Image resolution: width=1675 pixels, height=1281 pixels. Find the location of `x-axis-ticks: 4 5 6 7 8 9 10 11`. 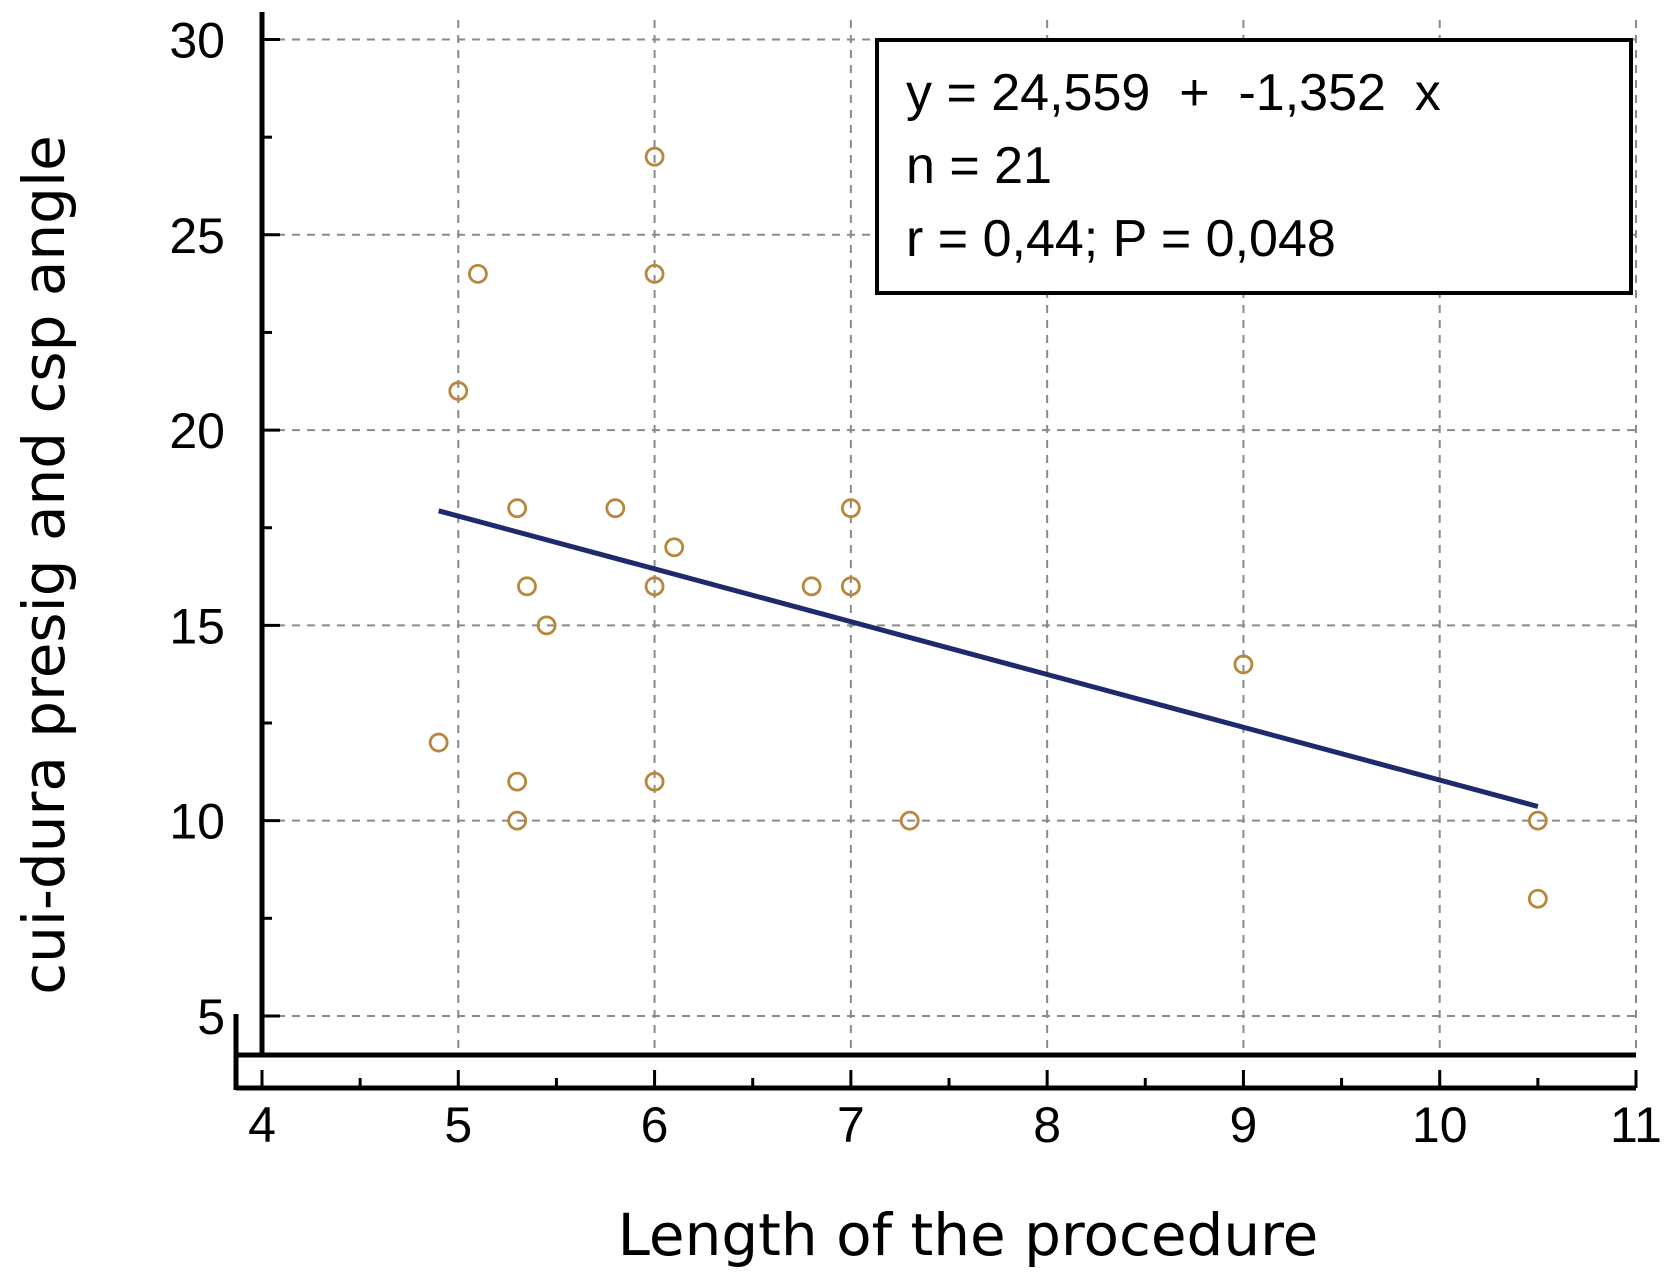

x-axis-ticks: 4 5 6 7 8 9 10 11 is located at coordinates (955, 1111).